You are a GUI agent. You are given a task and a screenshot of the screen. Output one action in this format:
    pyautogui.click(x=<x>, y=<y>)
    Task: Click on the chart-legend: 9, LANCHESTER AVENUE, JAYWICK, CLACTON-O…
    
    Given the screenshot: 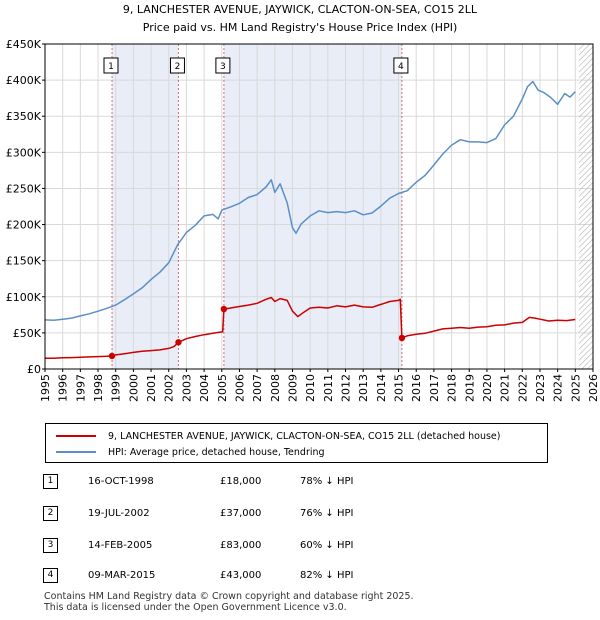 What is the action you would take?
    pyautogui.click(x=296, y=443)
    